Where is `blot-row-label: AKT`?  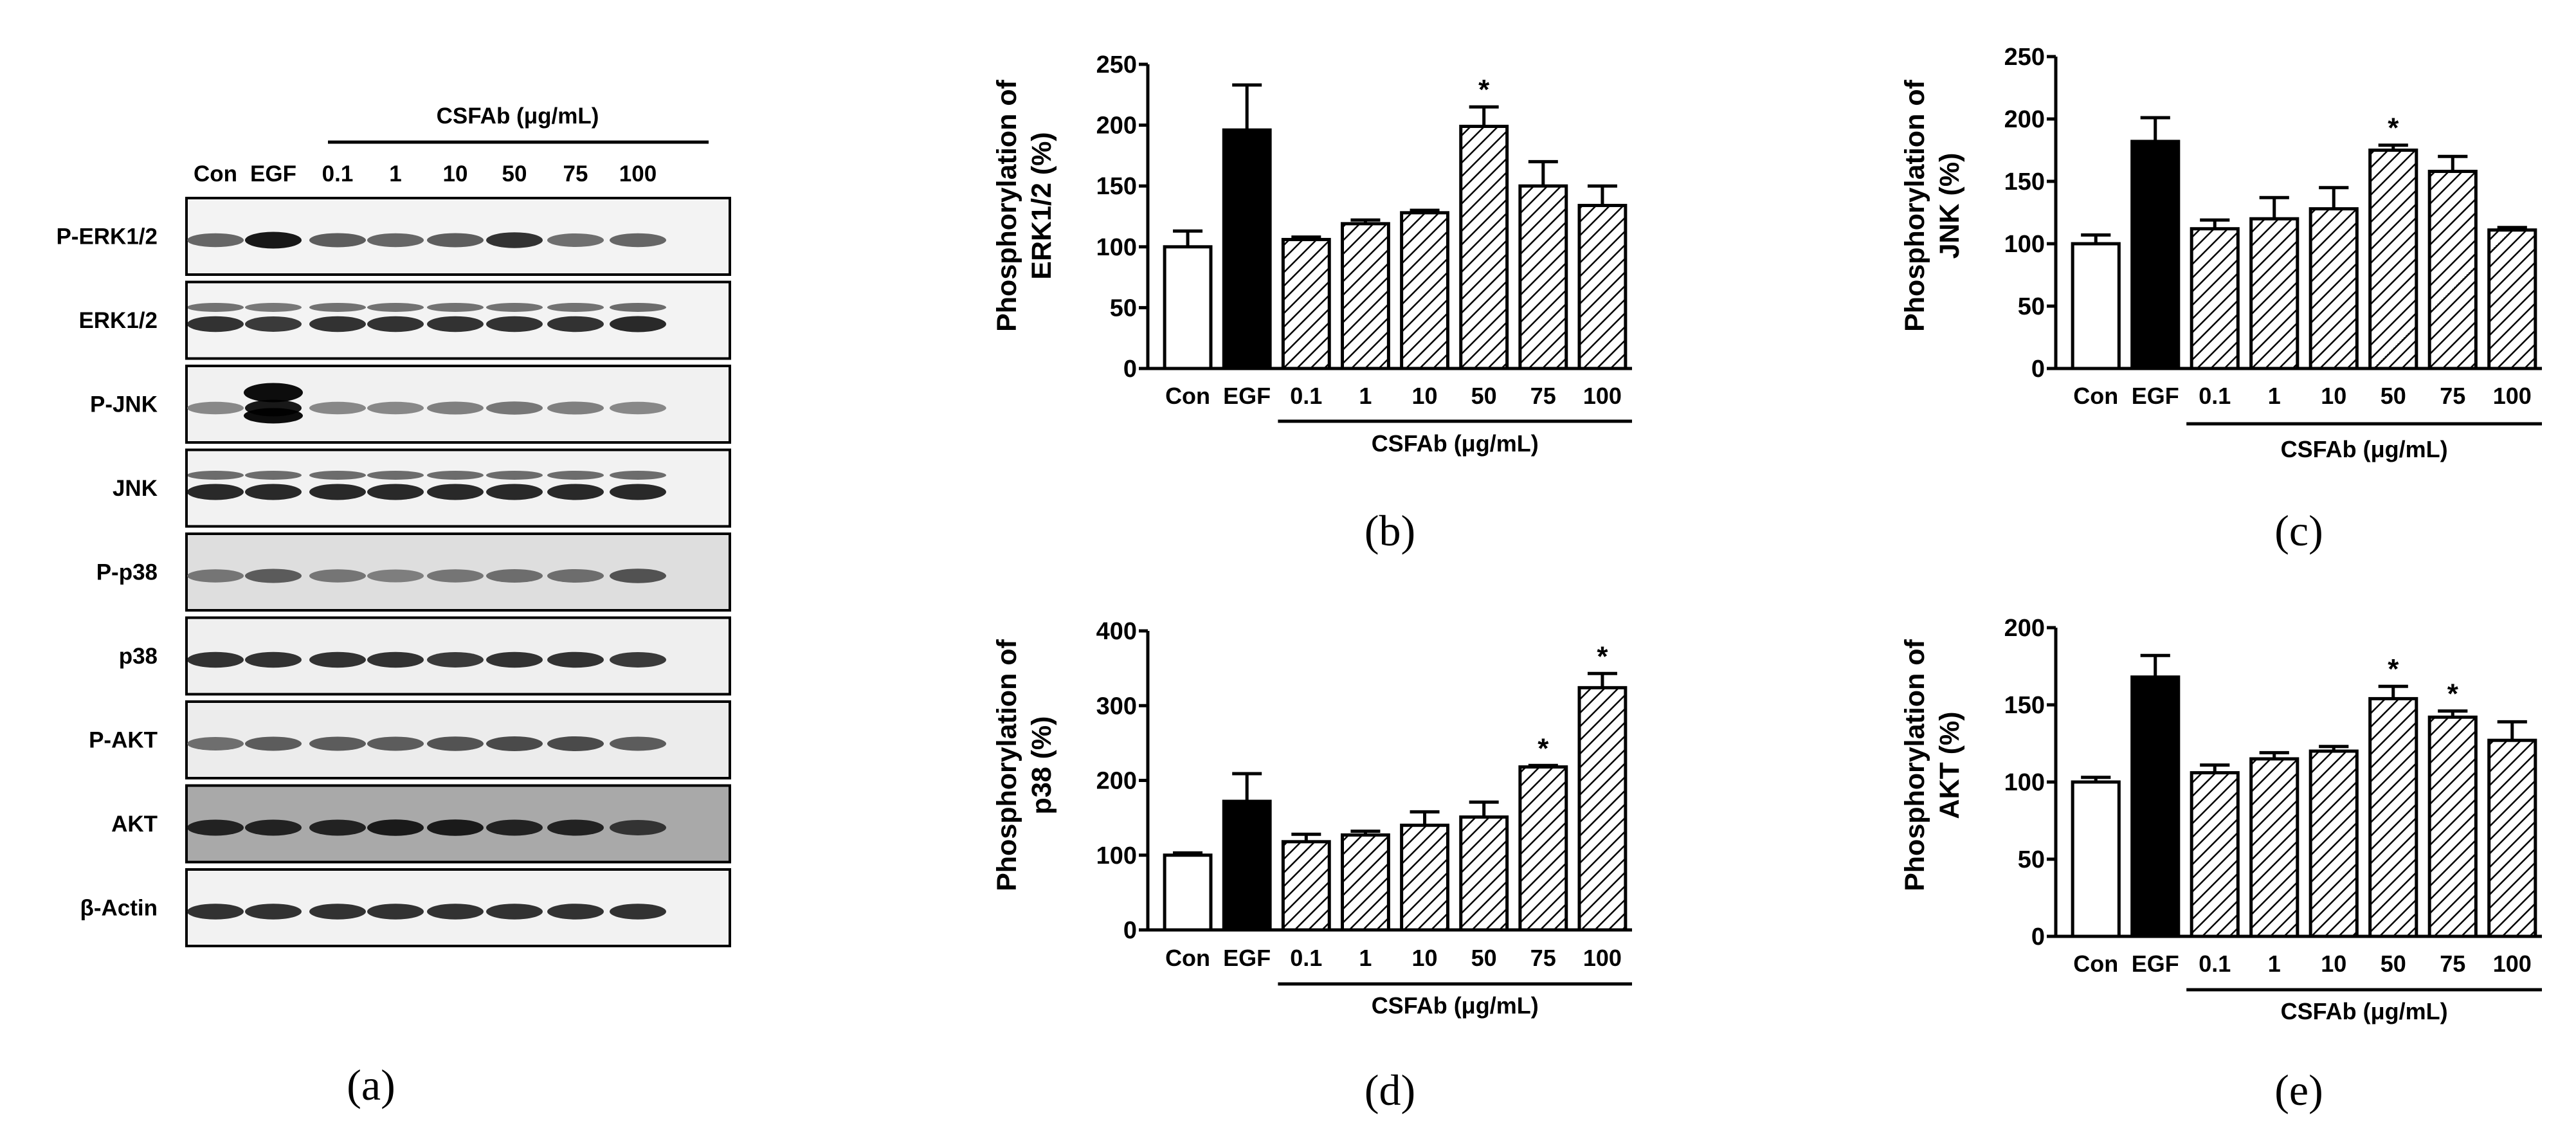
blot-row-label: AKT is located at coordinates (134, 825).